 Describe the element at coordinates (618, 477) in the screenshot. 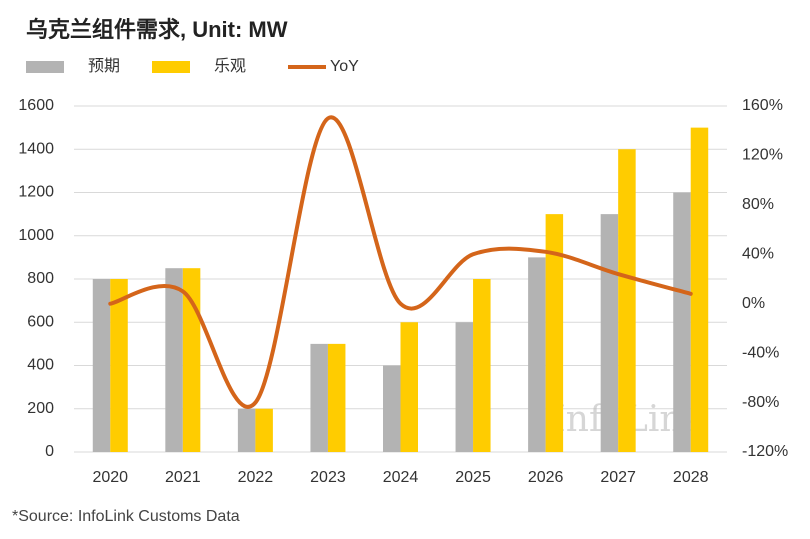

I see `x-tick-label: 2027` at that location.